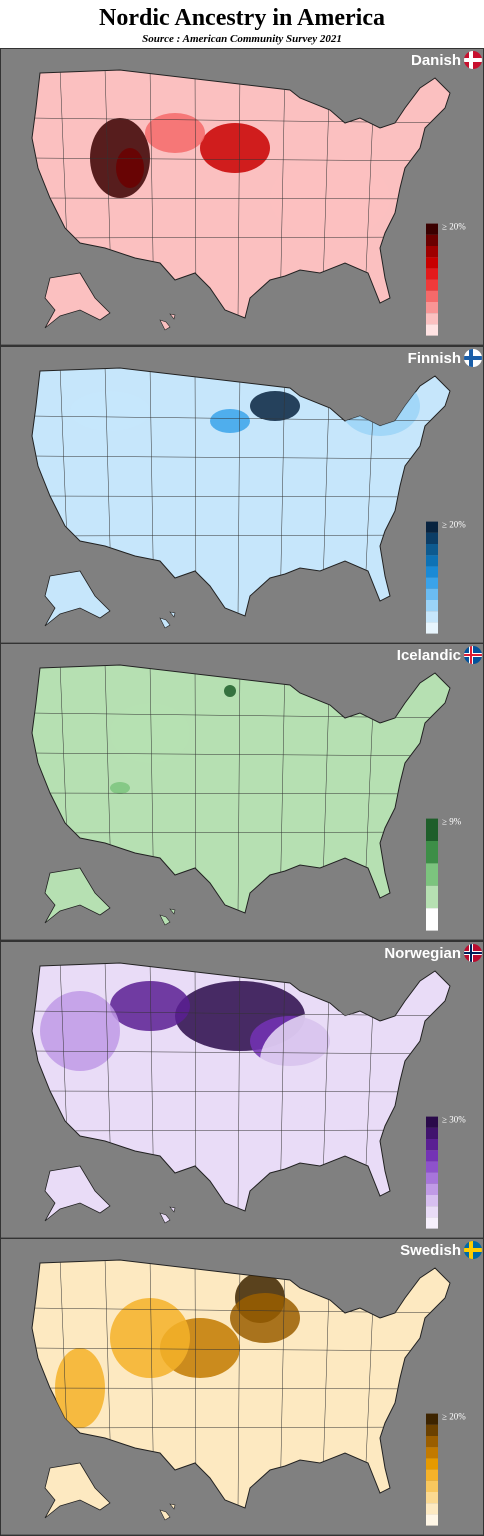 The width and height of the screenshot is (484, 1536). I want to click on title: Nordic Ancestry in America, so click(242, 18).